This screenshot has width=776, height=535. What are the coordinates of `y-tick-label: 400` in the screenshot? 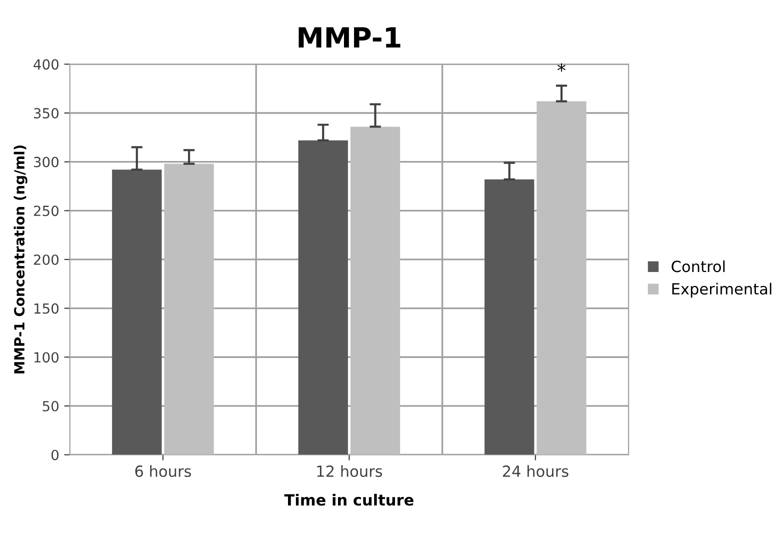 It's located at (46, 64).